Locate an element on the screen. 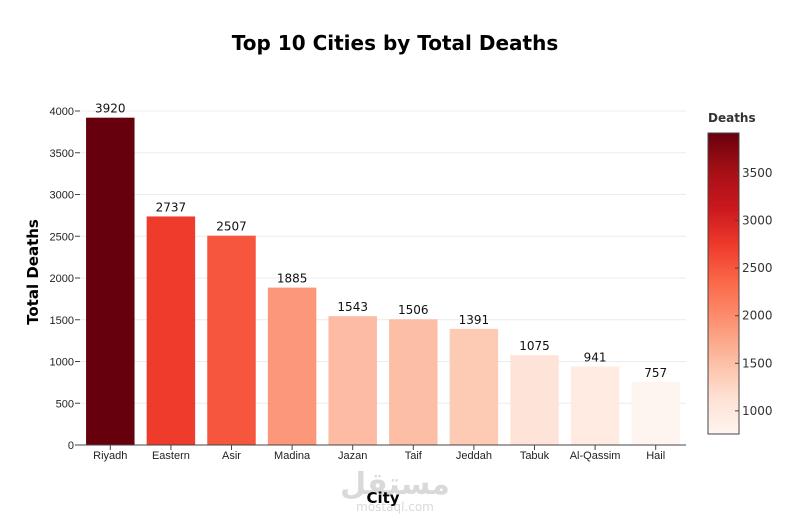 The height and width of the screenshot is (530, 790). watermark: مستقل mostaql.com is located at coordinates (395, 490).